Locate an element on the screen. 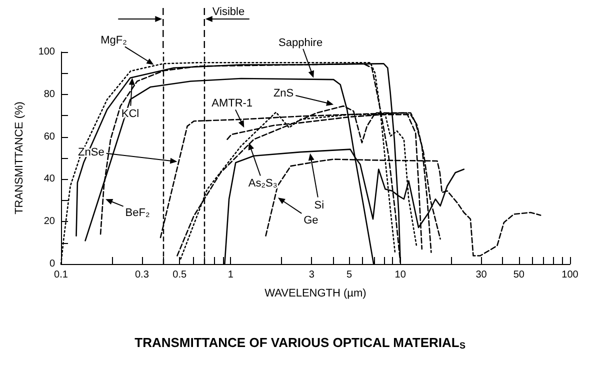  x-tick-label: 1 is located at coordinates (231, 275).